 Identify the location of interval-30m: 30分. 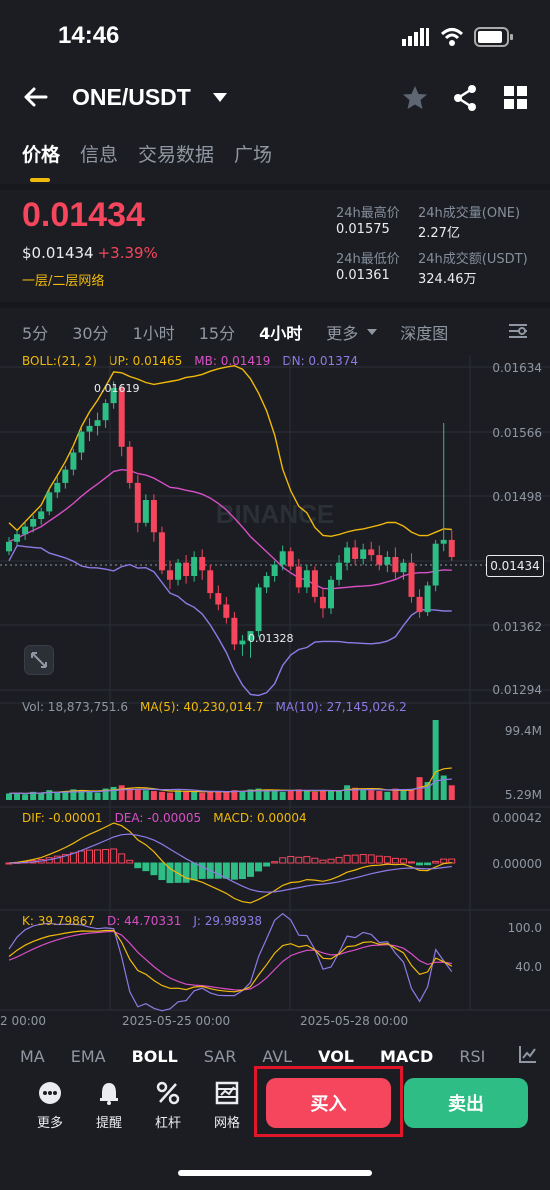
(90, 333).